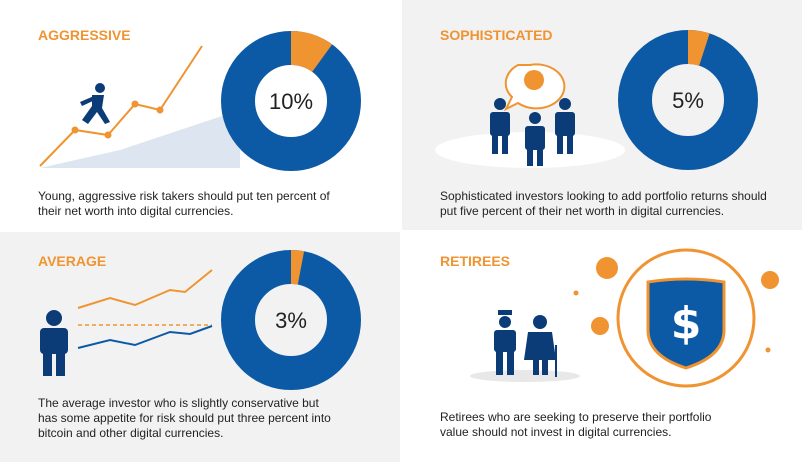 This screenshot has width=802, height=462. Describe the element at coordinates (117, 119) in the screenshot. I see `trend-dots` at that location.